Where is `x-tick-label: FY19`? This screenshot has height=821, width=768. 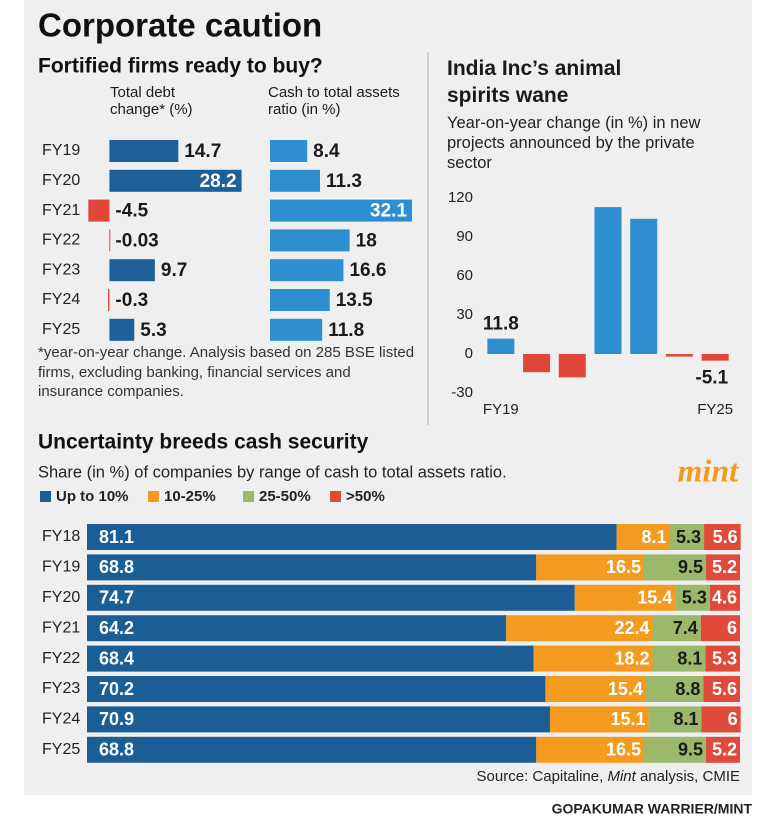 x-tick-label: FY19 is located at coordinates (501, 409).